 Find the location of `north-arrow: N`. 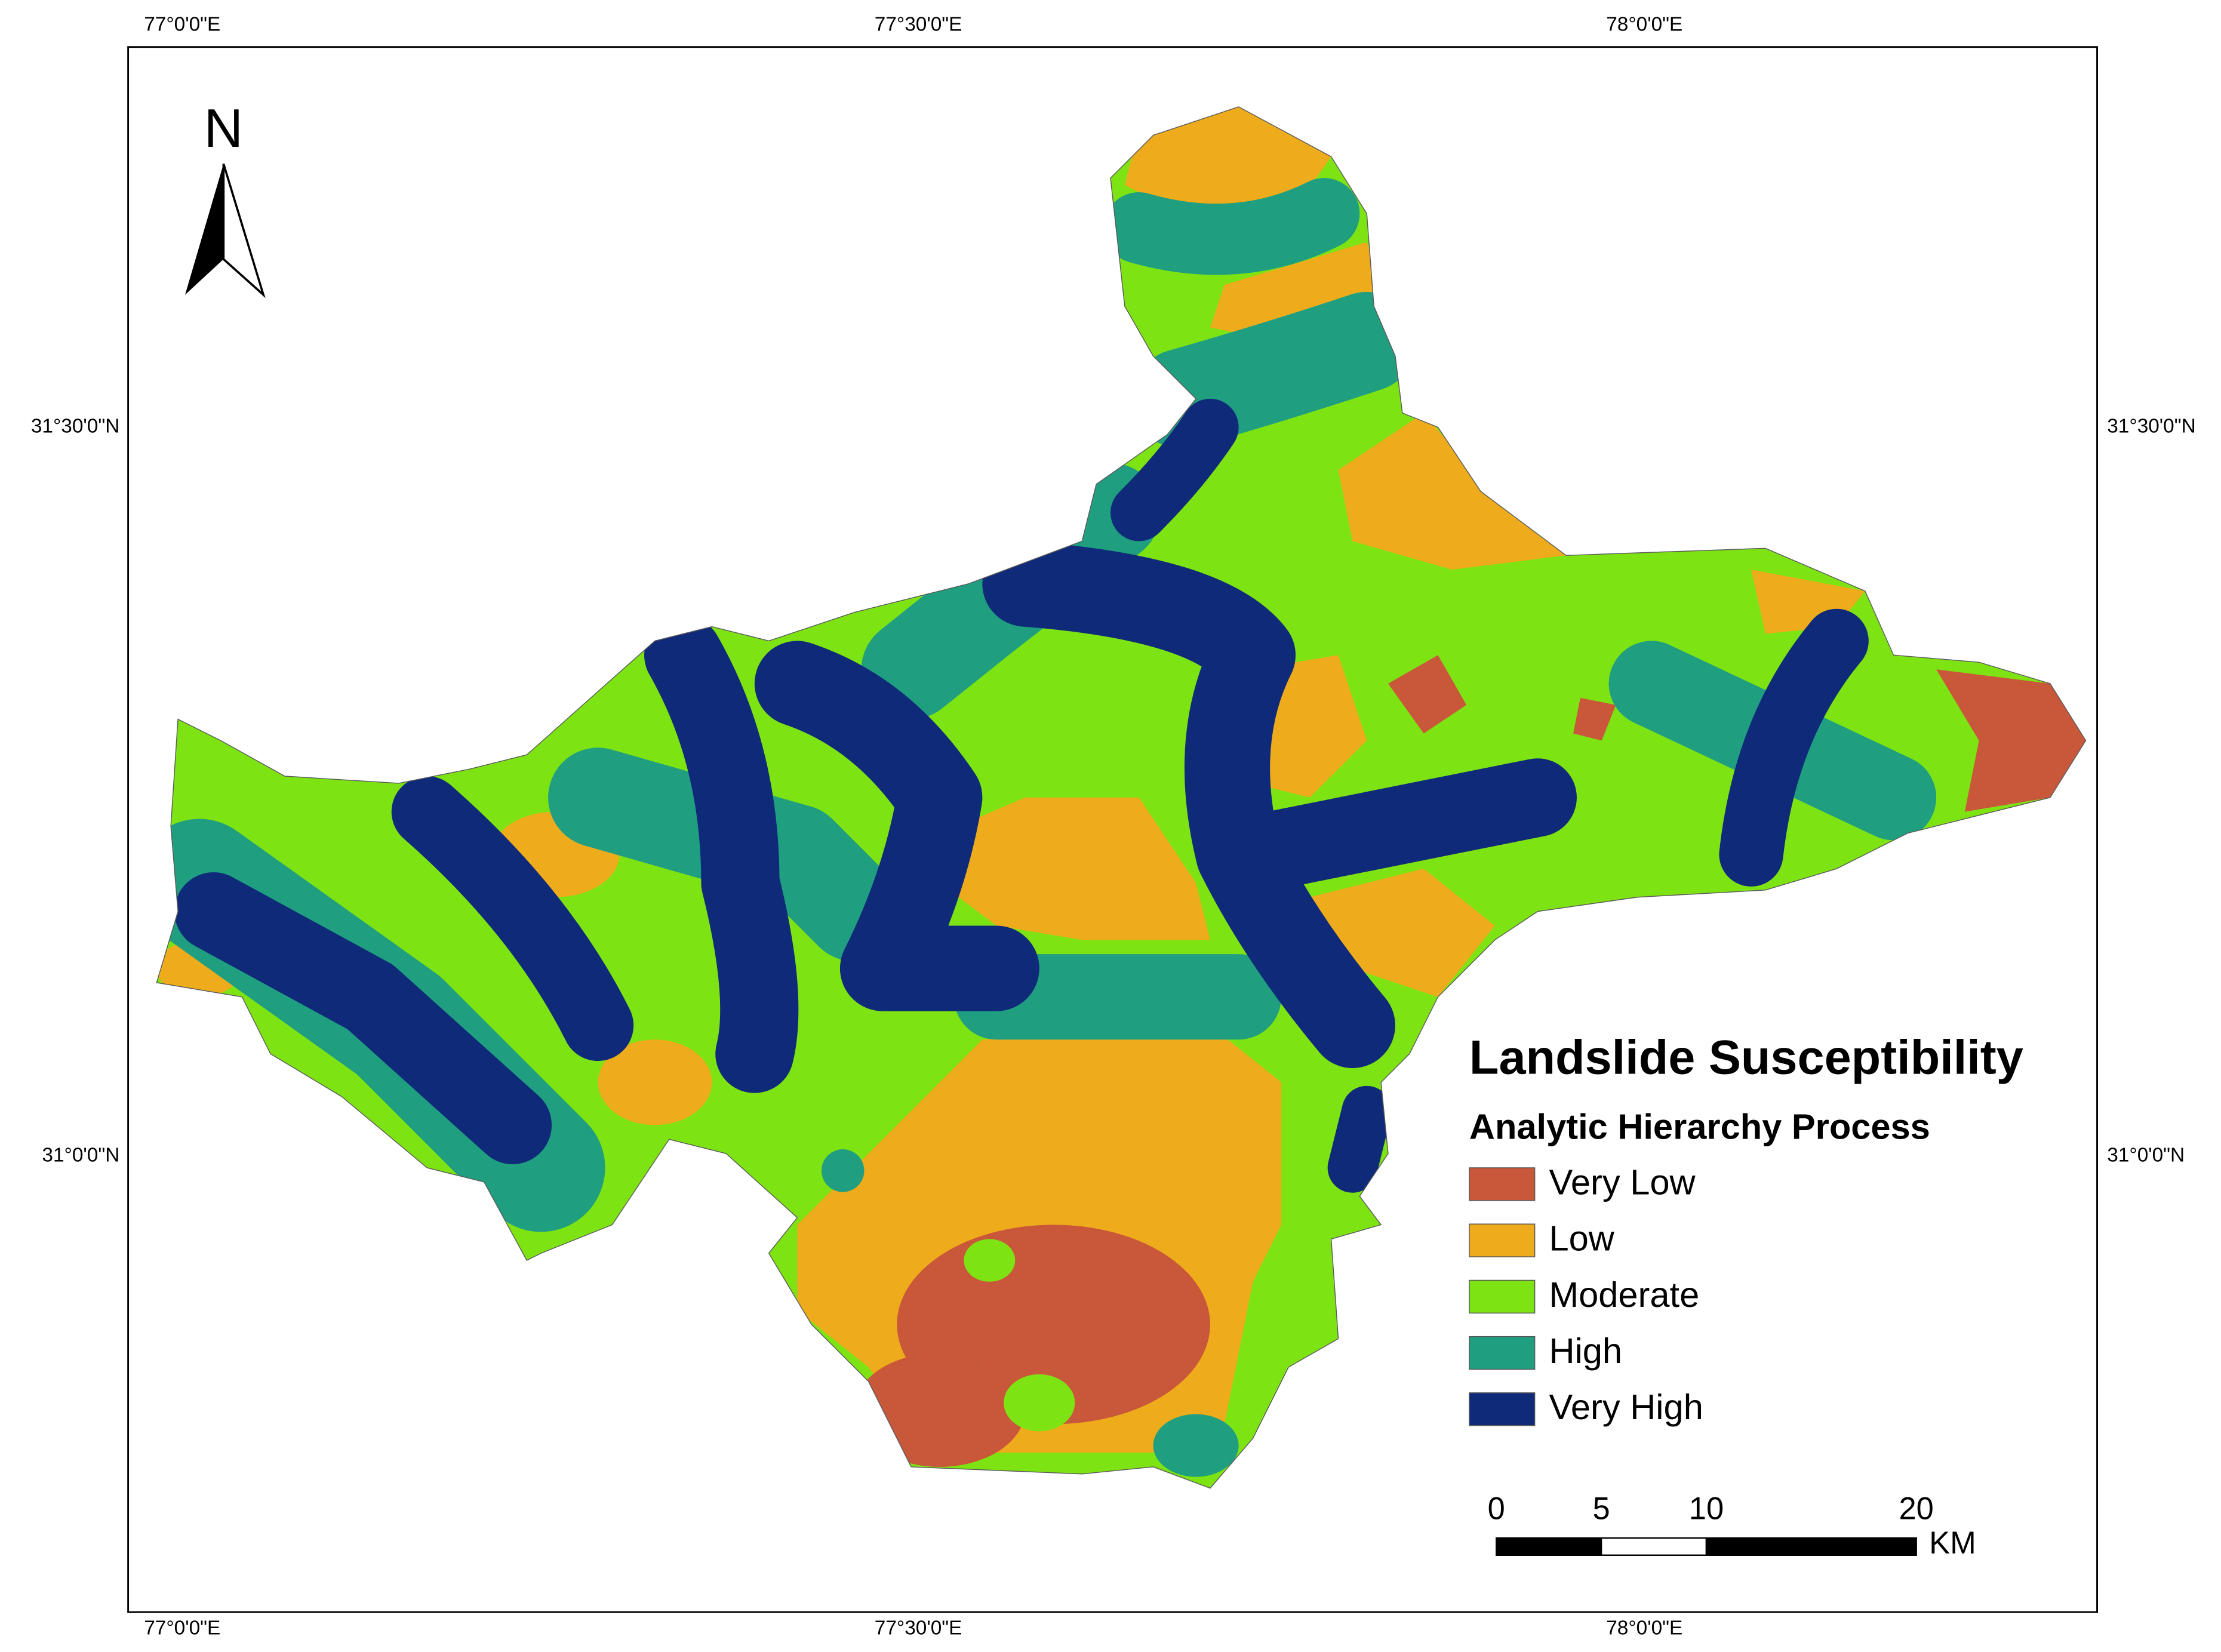

north-arrow: N is located at coordinates (225, 199).